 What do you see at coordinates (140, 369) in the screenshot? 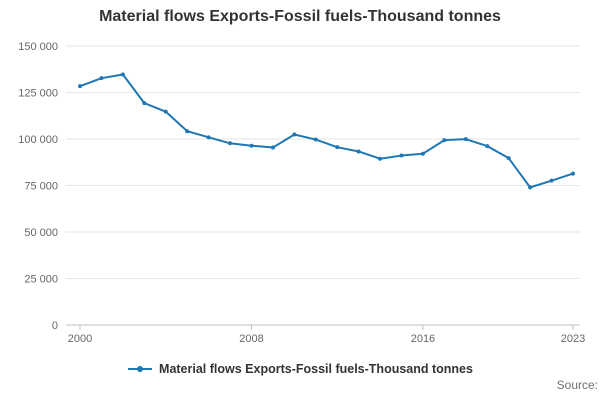
I see `legend-line-marker-icon` at bounding box center [140, 369].